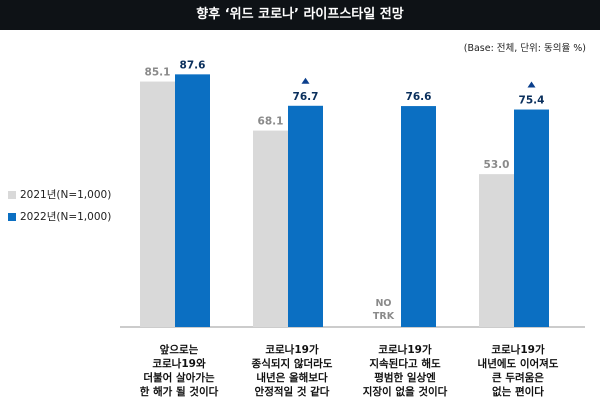 Image resolution: width=600 pixels, height=405 pixels. What do you see at coordinates (419, 97) in the screenshot?
I see `data-label-2022: 76.6` at bounding box center [419, 97].